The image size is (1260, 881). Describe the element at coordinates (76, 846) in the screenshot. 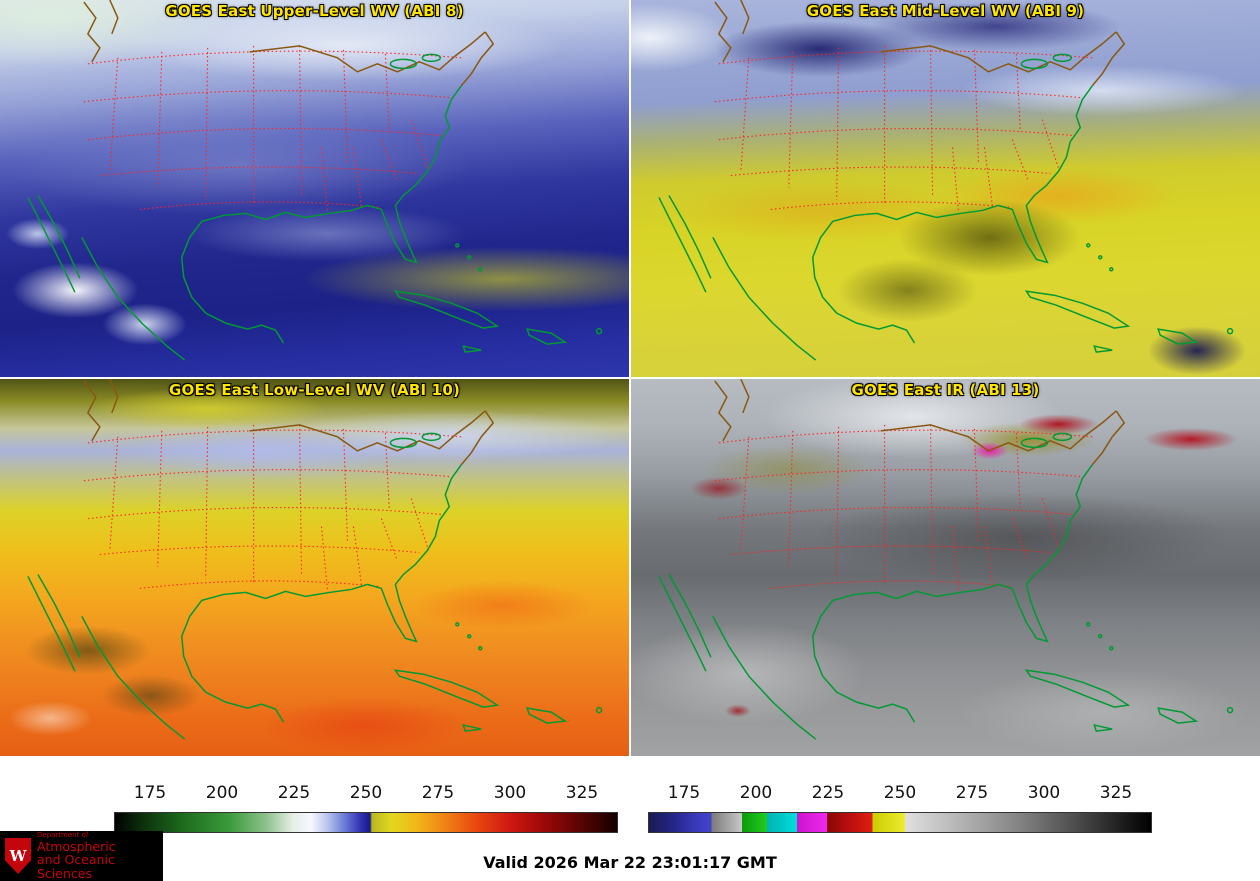

I see `logo-atmospheric-line: Atmospheric` at that location.